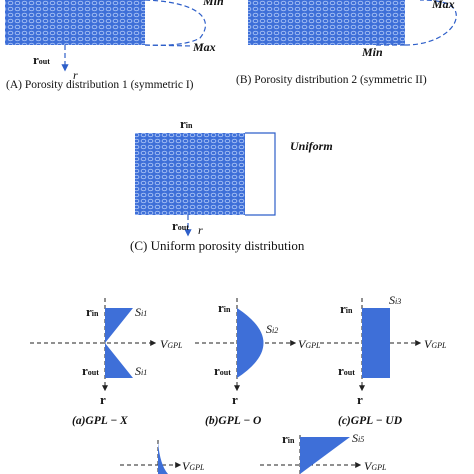  Describe the element at coordinates (398, 301) in the screenshot. I see `label-part: i3` at that location.